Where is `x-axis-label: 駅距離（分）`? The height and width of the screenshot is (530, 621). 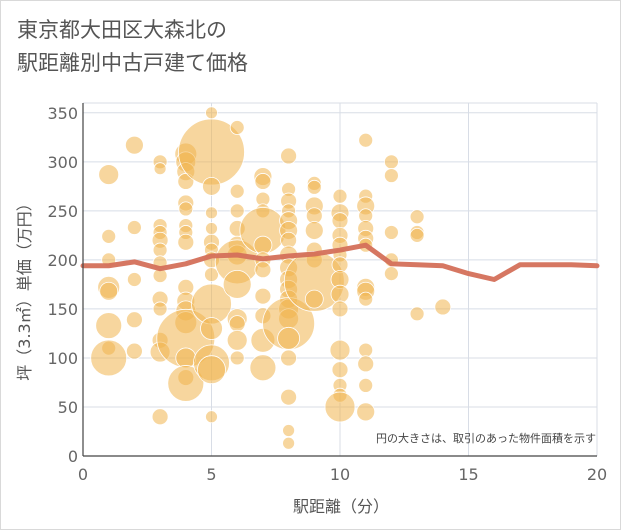
x-axis-label: 駅距離（分） is located at coordinates (341, 506).